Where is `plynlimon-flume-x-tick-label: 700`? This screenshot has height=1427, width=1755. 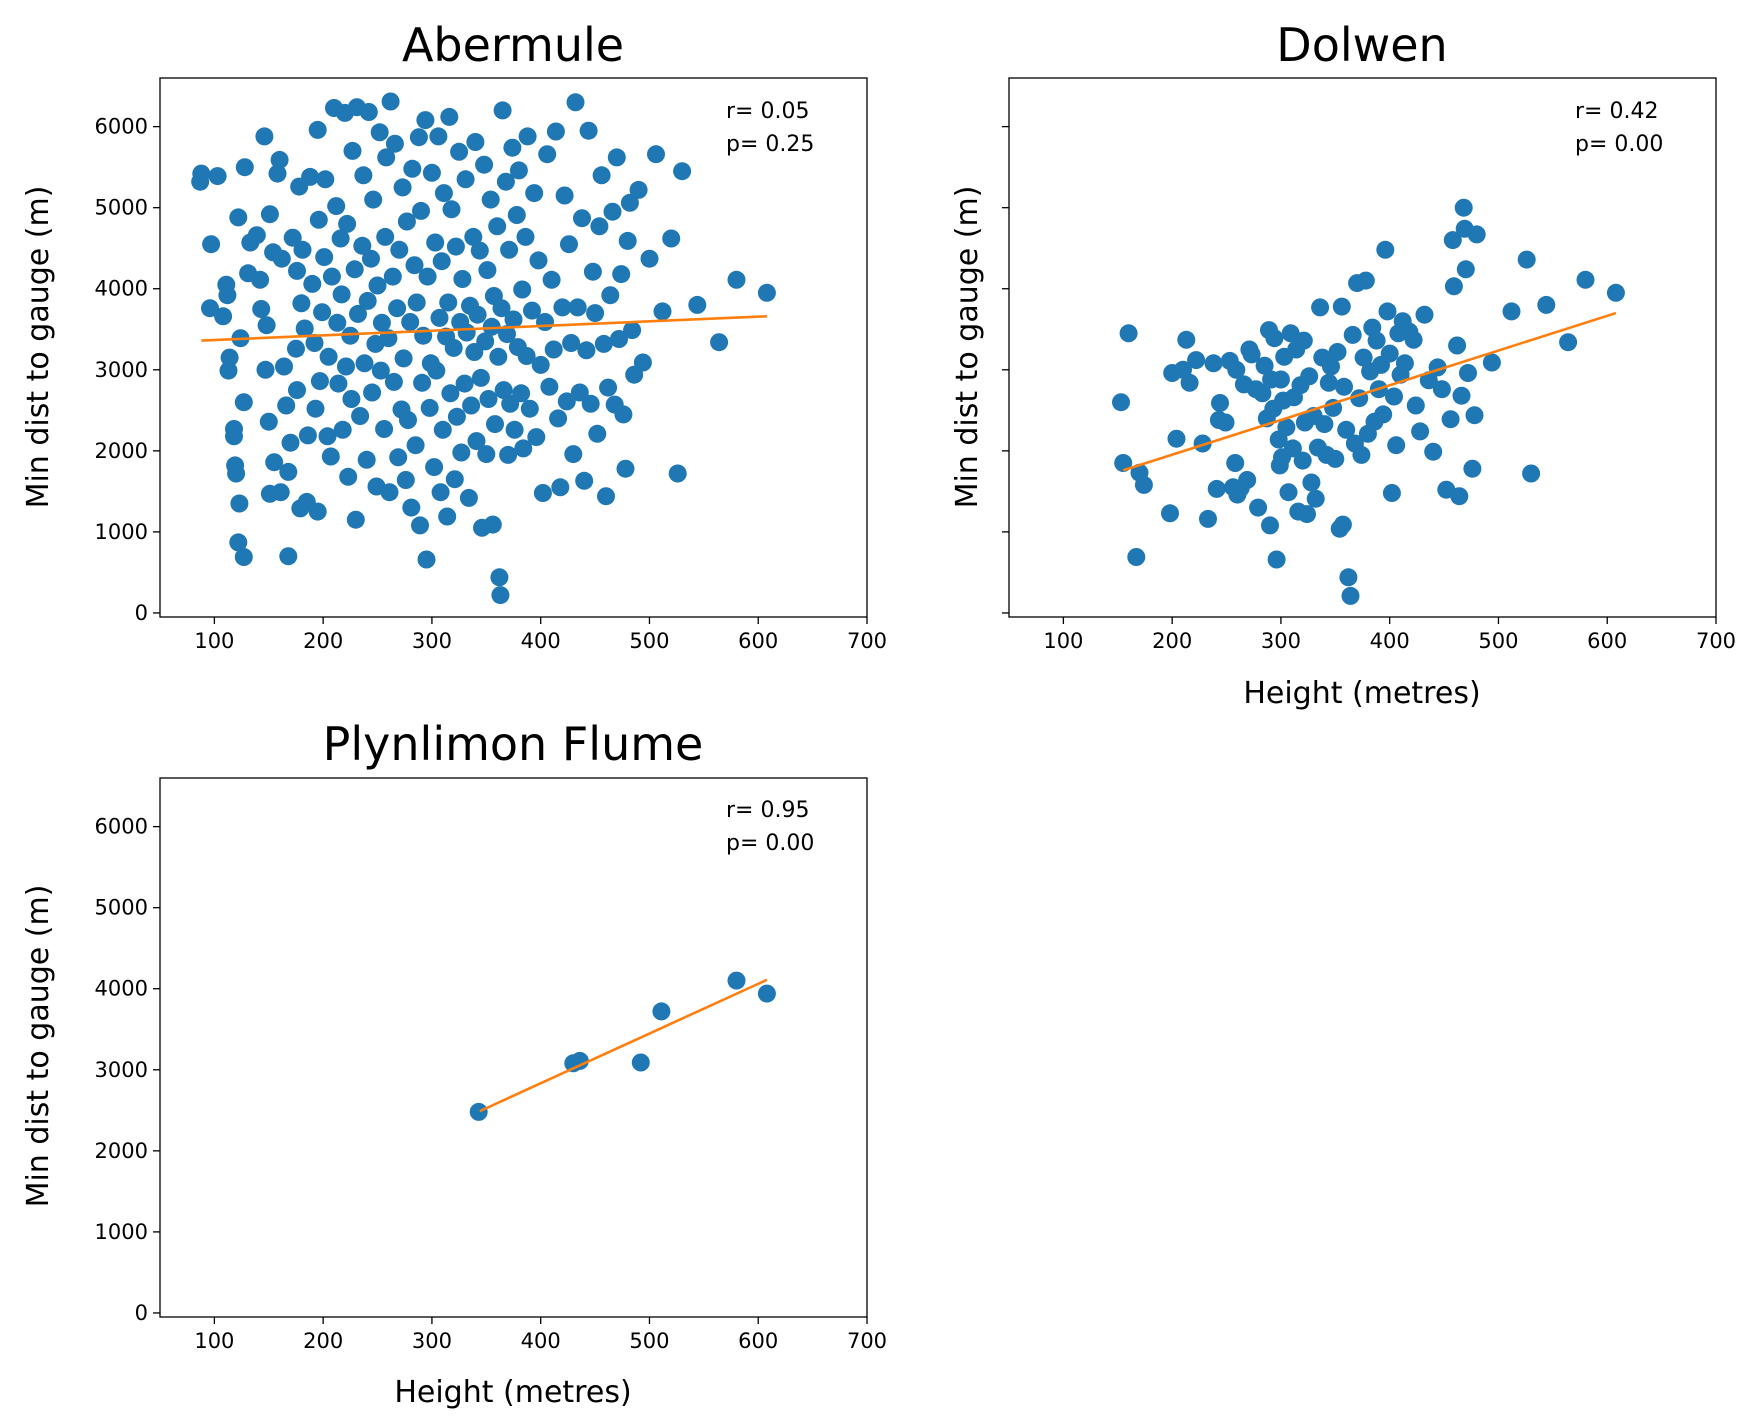
plynlimon-flume-x-tick-label: 700 is located at coordinates (867, 1341).